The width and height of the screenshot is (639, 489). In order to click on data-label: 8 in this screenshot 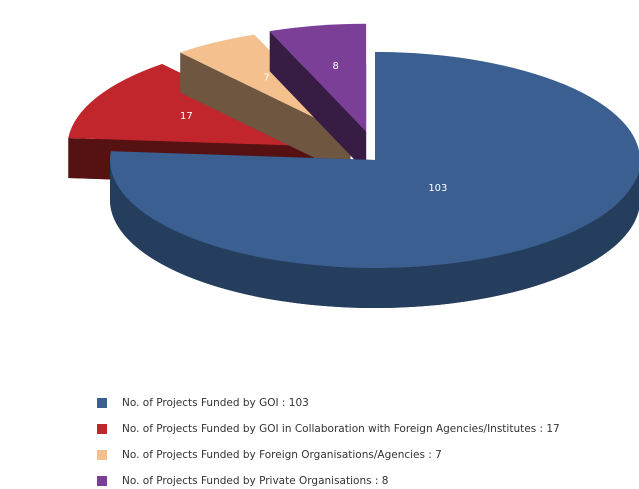, I will do `click(336, 66)`.